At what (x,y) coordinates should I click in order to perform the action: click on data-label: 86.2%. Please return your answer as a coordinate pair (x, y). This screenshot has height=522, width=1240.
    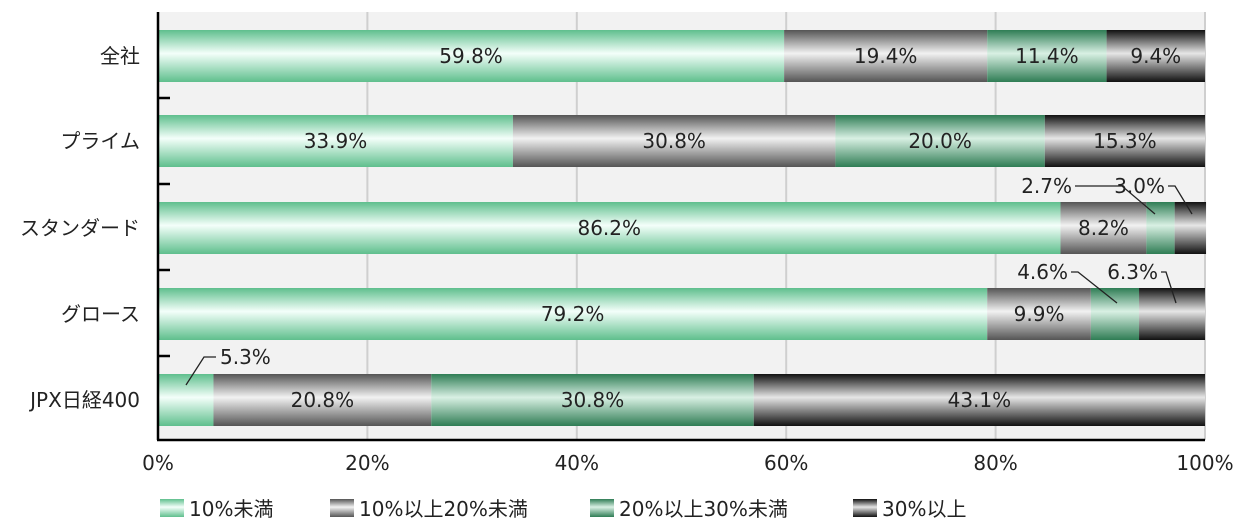
    Looking at the image, I should click on (609, 228).